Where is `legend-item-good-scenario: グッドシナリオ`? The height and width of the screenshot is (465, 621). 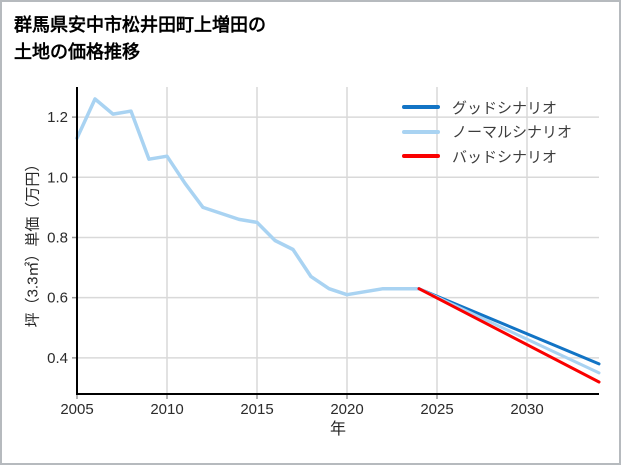
legend-item-good-scenario: グッドシナリオ is located at coordinates (487, 107).